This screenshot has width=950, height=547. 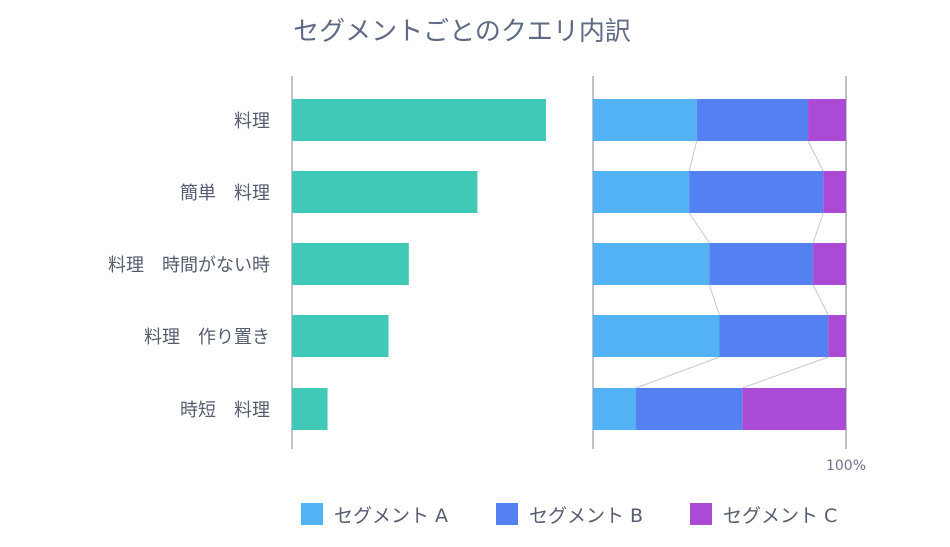 I want to click on legend-label: セグメント B, so click(x=586, y=516).